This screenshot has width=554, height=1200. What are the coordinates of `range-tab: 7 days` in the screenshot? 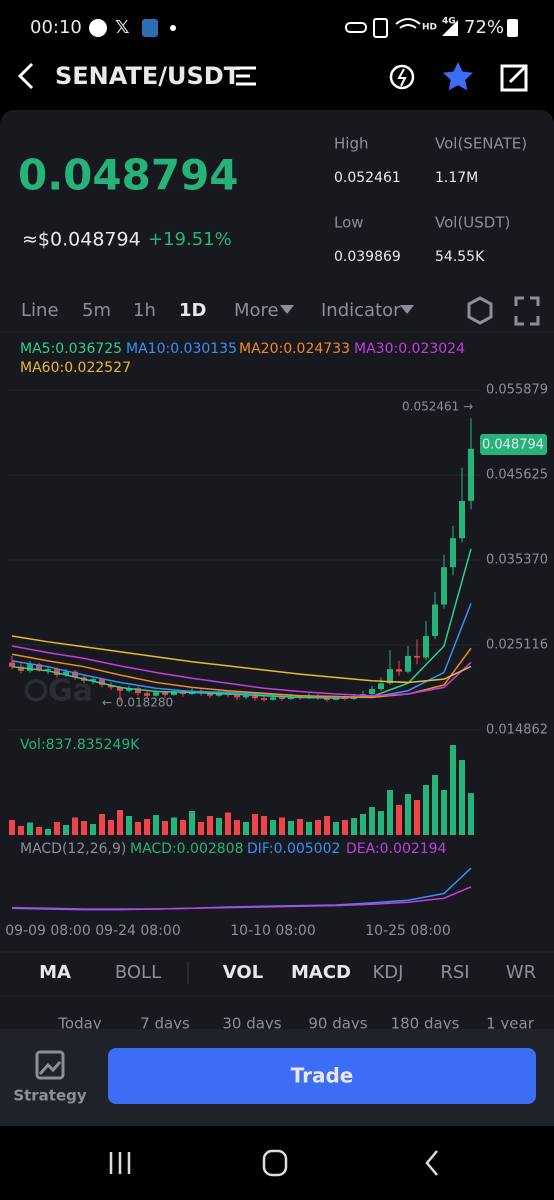 It's located at (165, 1024).